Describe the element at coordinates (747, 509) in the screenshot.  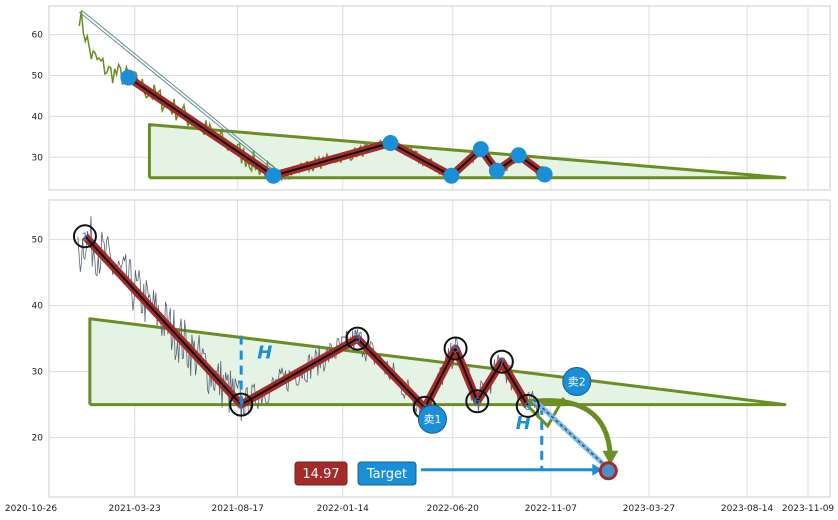
I see `x-tick-label: 2023-08-14` at that location.